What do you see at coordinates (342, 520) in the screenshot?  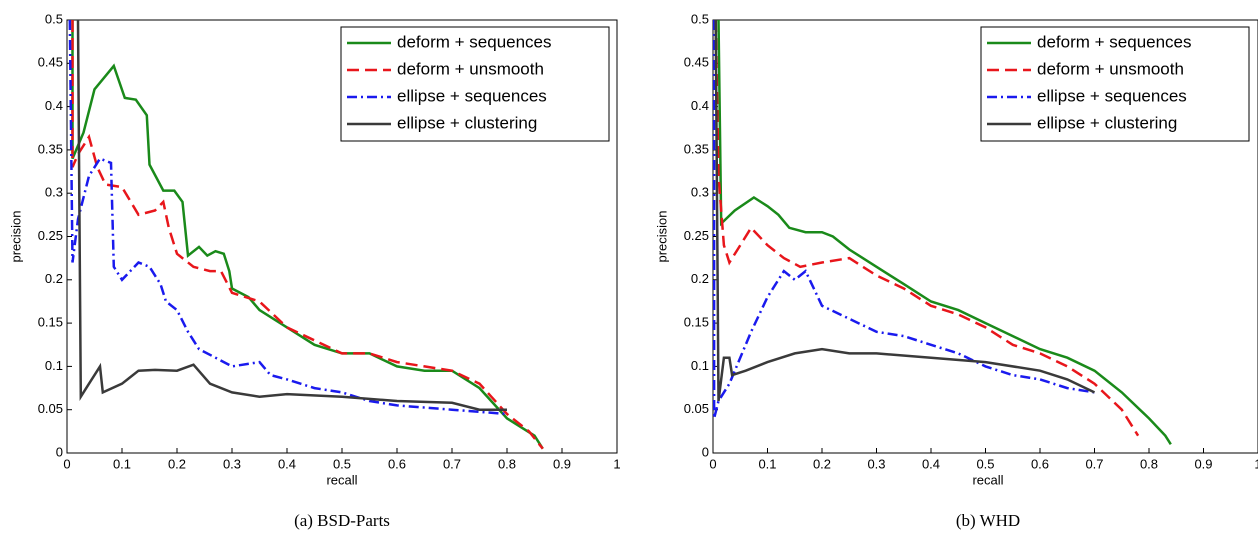 I see `caption: (a) BSD-Parts` at bounding box center [342, 520].